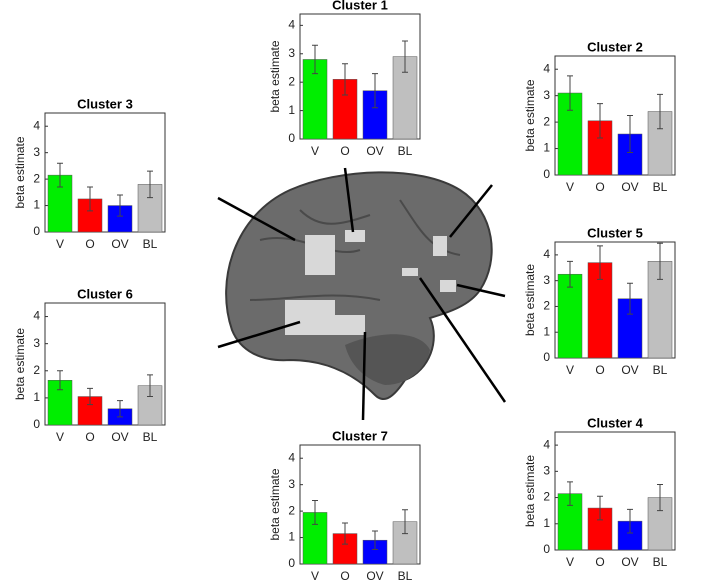 The image size is (709, 584). Describe the element at coordinates (89, 365) in the screenshot. I see `bar-chart: Cluster 6 beta estimate 0 1 2 3 4 V O OV BL` at that location.